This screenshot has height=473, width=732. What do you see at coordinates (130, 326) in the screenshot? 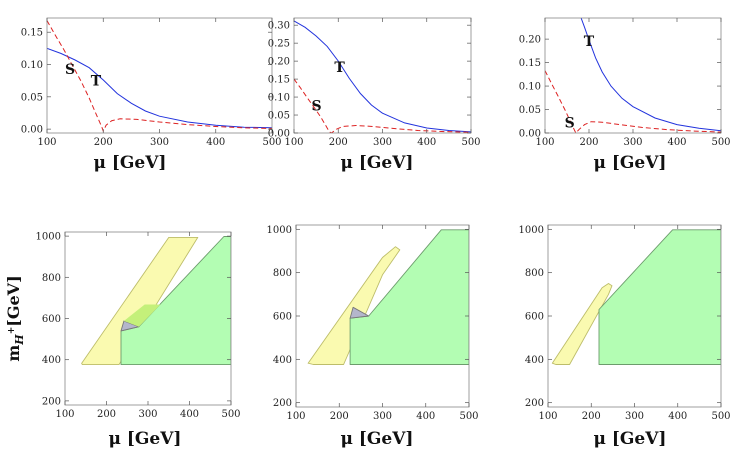
I see `region-overlap` at bounding box center [130, 326].